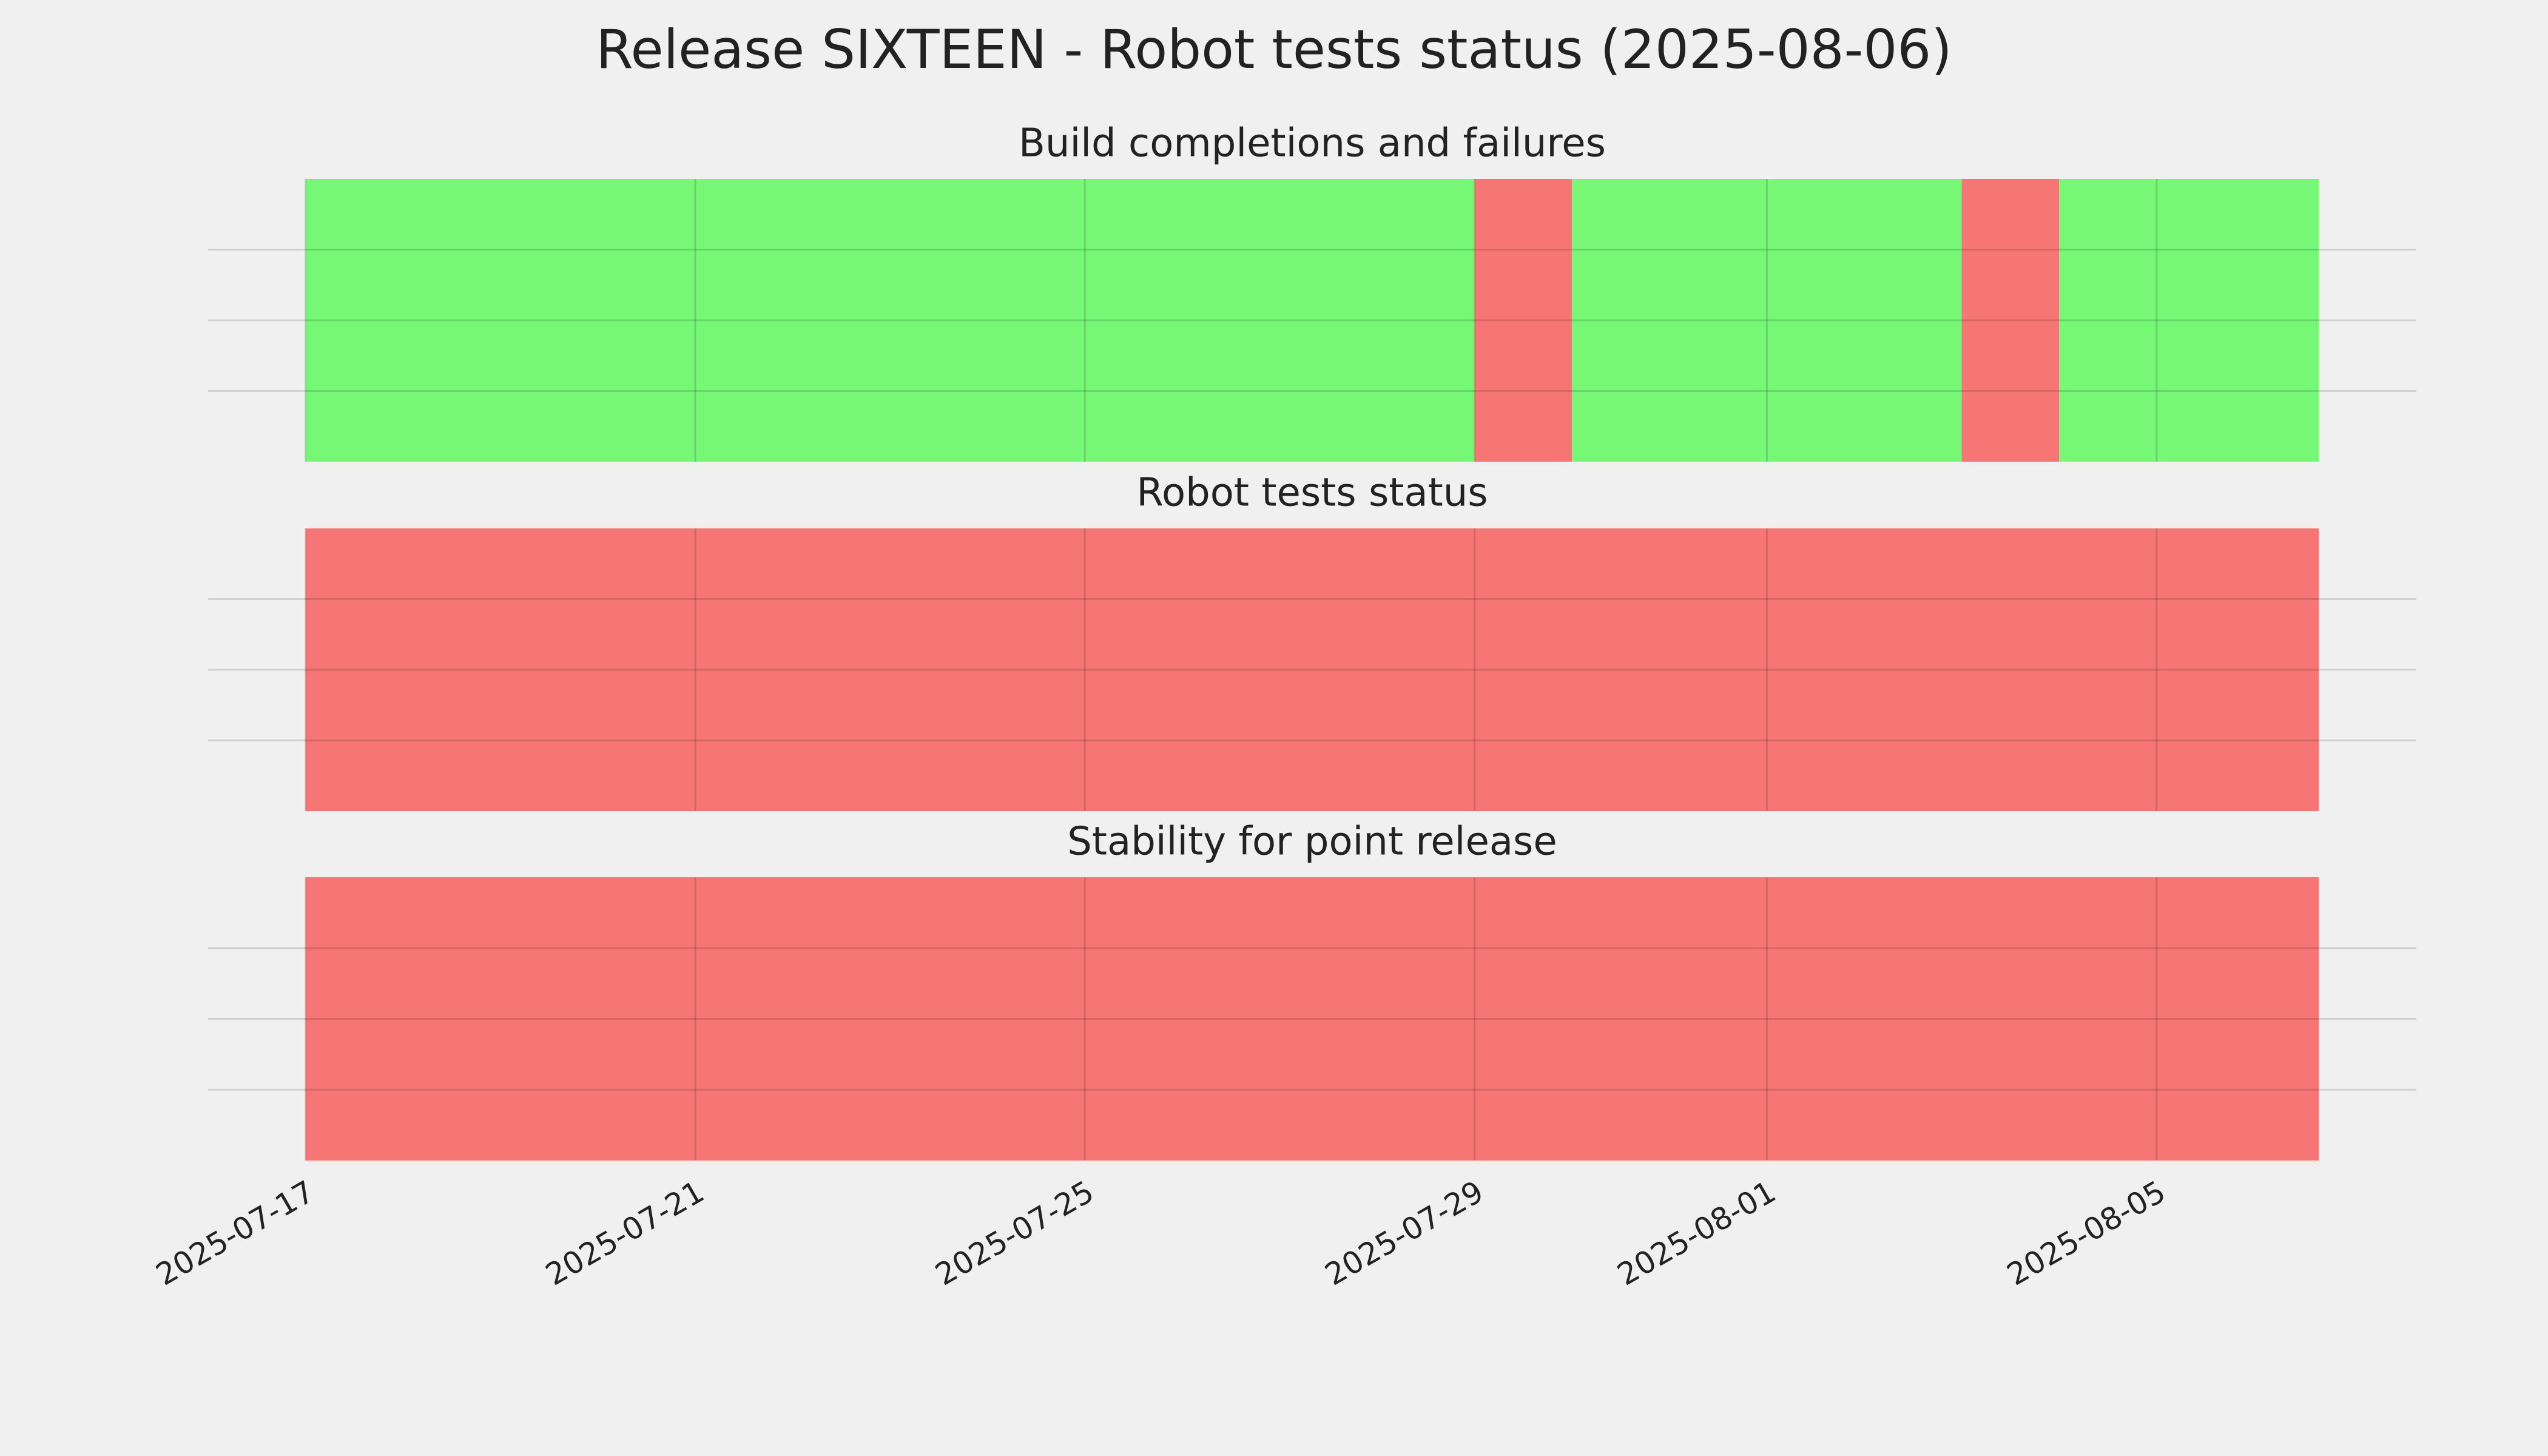 The width and height of the screenshot is (2548, 1456). Describe the element at coordinates (1312, 493) in the screenshot. I see `panel-title: Robot tests status` at that location.